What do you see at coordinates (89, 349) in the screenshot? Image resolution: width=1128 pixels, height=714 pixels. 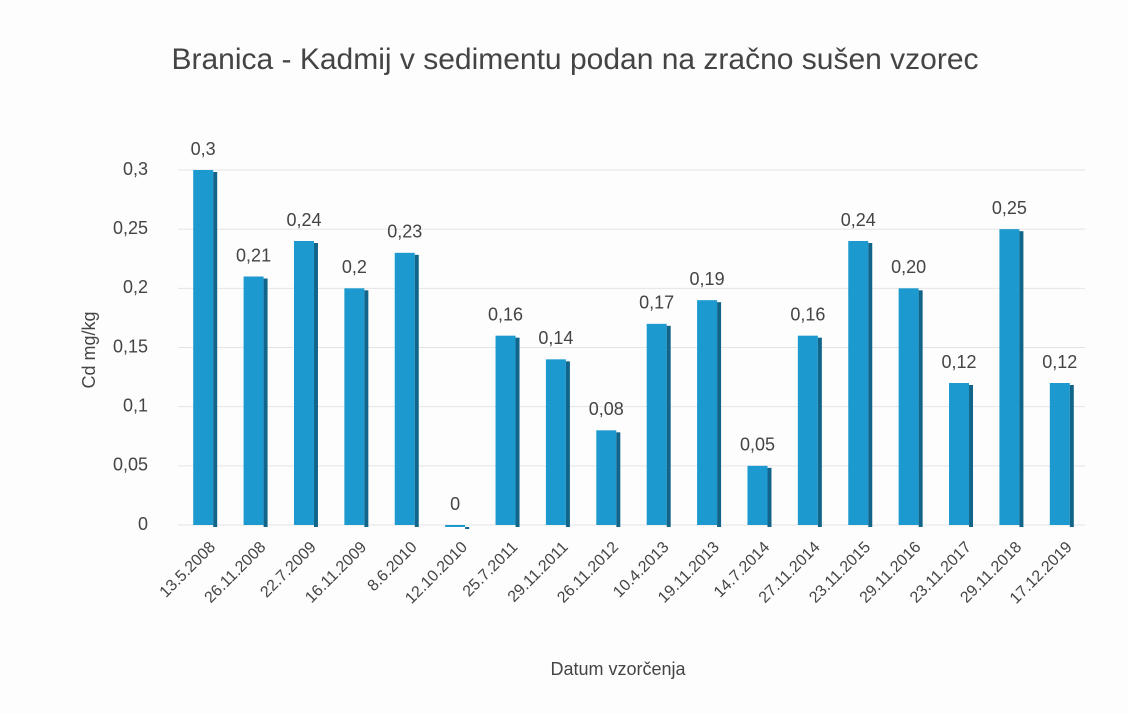 I see `y-axis-label: Cd mg/kg` at bounding box center [89, 349].